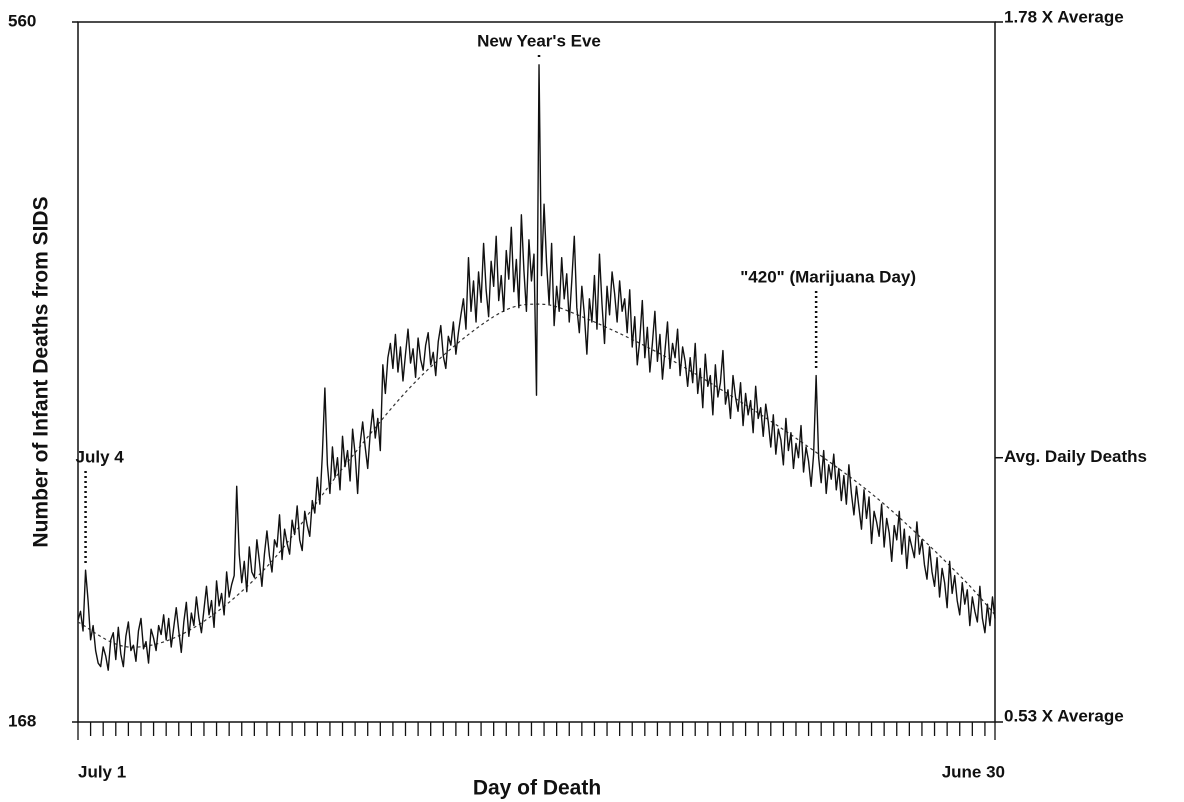 Image resolution: width=1184 pixels, height=802 pixels. What do you see at coordinates (828, 276) in the screenshot?
I see `annotation: "420" (Marijuana Day)` at bounding box center [828, 276].